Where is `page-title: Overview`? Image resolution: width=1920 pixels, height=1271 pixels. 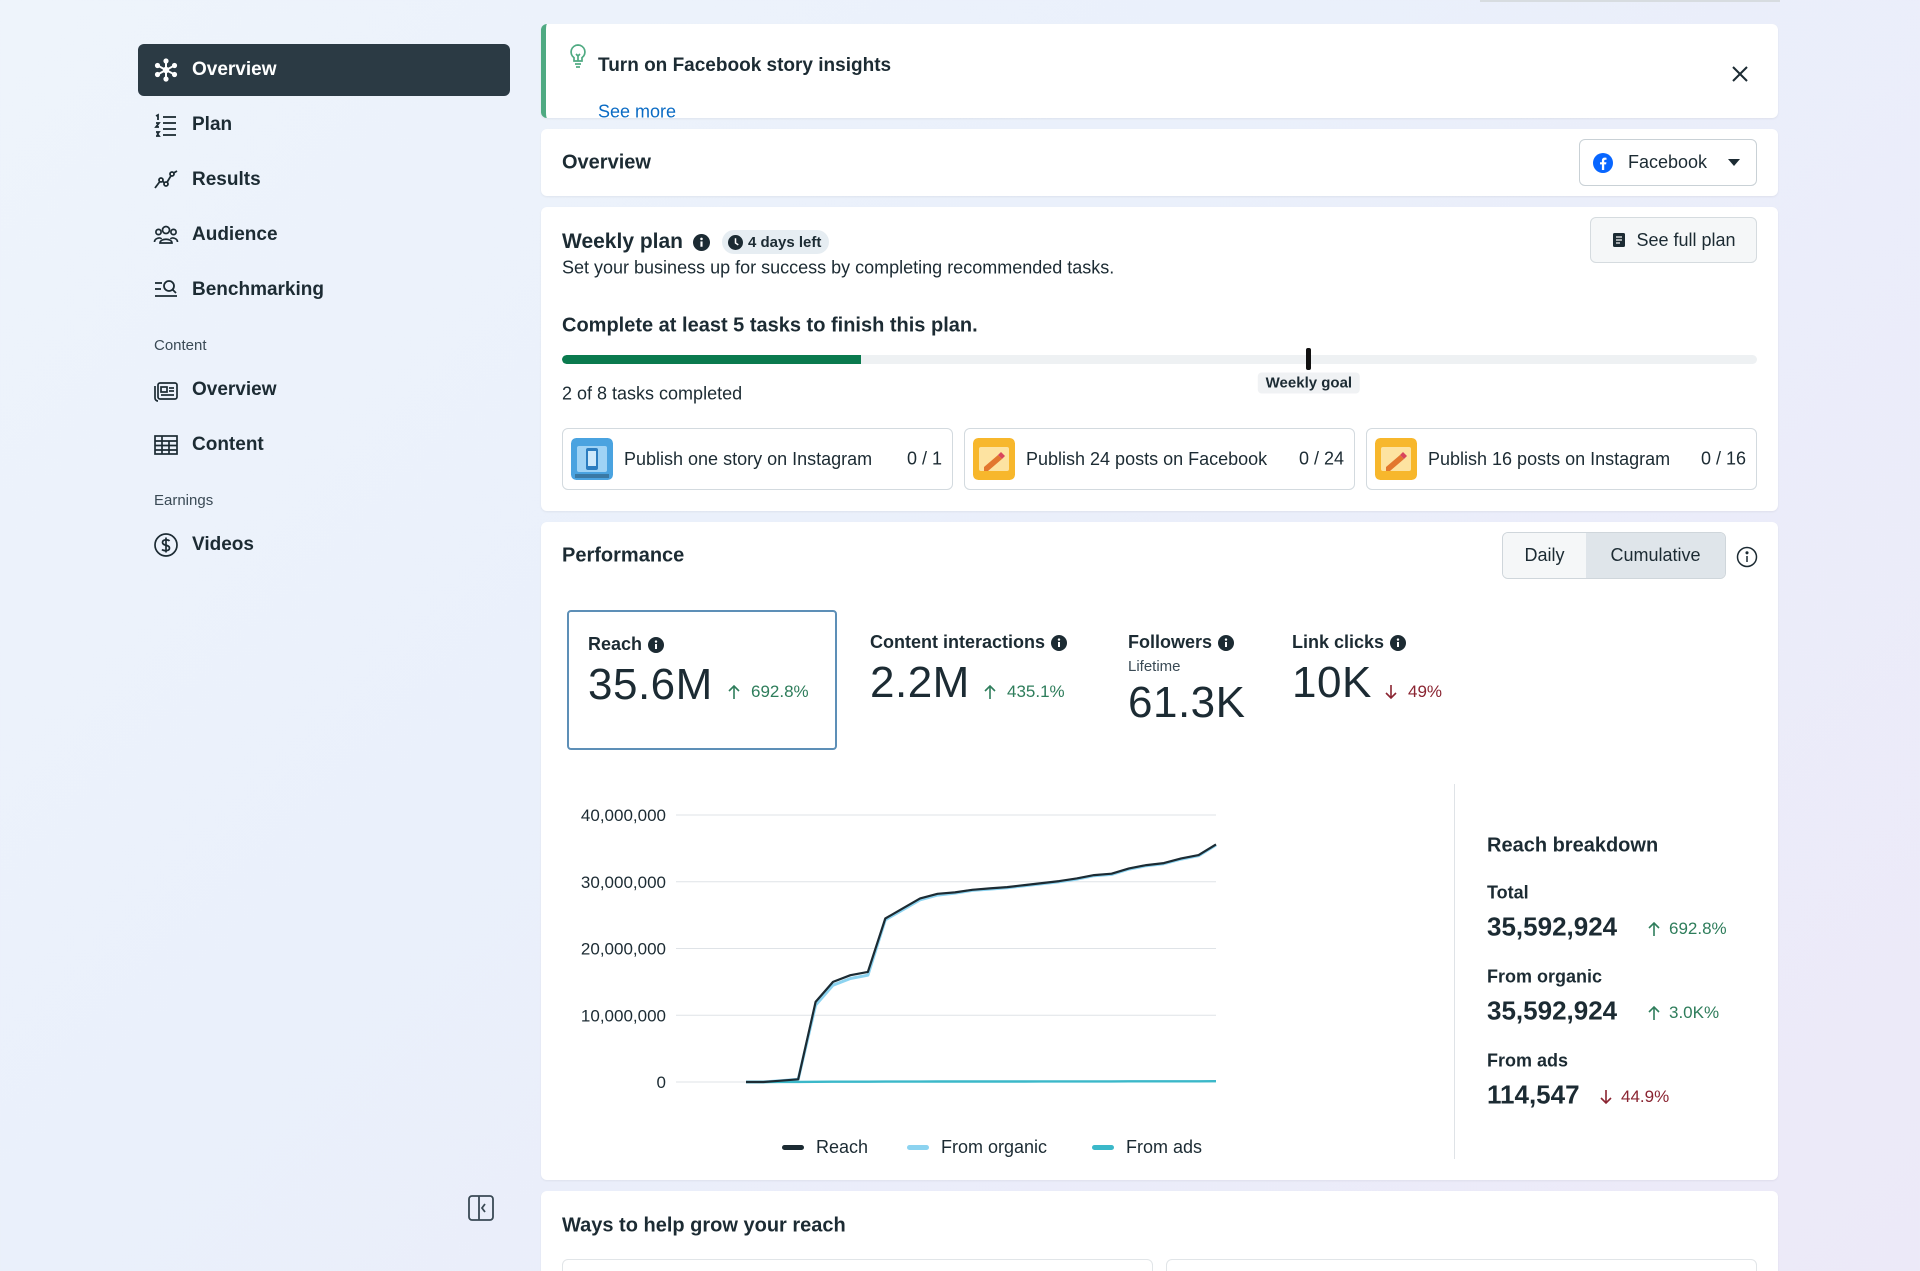 page-title: Overview is located at coordinates (606, 162).